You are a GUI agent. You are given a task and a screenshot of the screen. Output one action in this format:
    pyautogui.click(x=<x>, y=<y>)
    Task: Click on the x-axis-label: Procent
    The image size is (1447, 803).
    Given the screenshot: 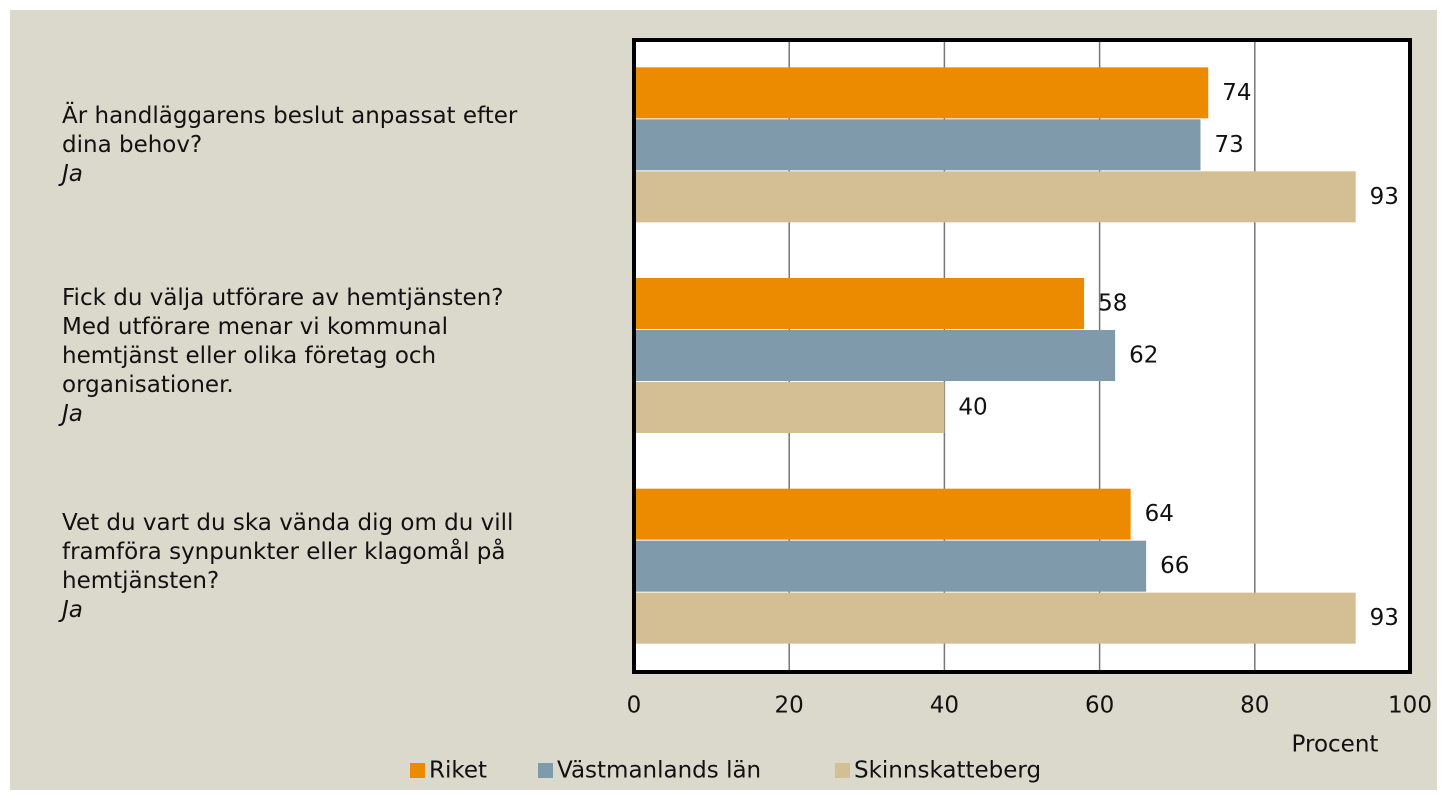 What is the action you would take?
    pyautogui.click(x=1335, y=745)
    